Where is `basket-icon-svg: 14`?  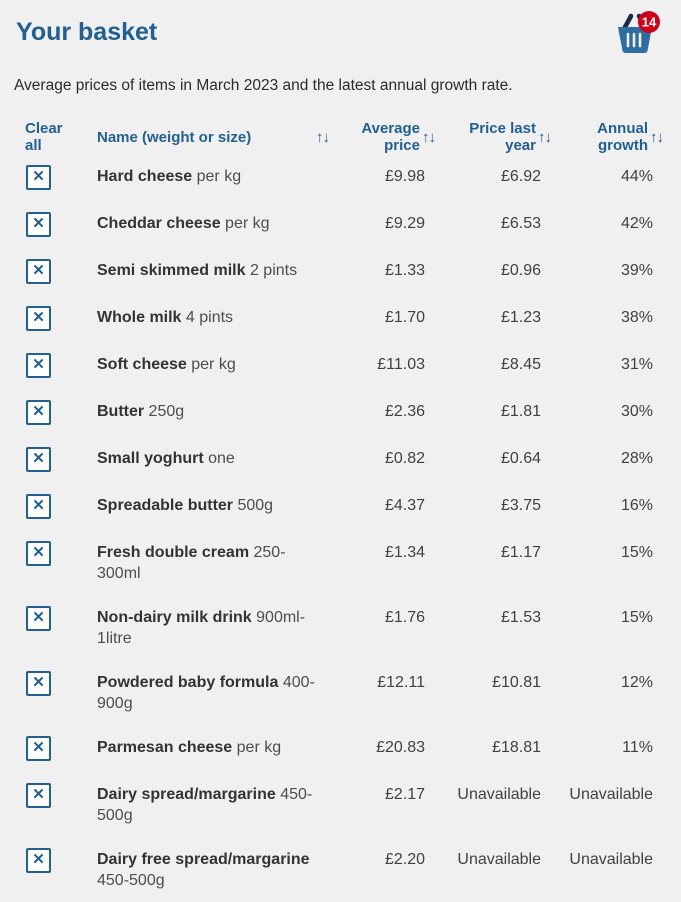 basket-icon-svg: 14 is located at coordinates (639, 32).